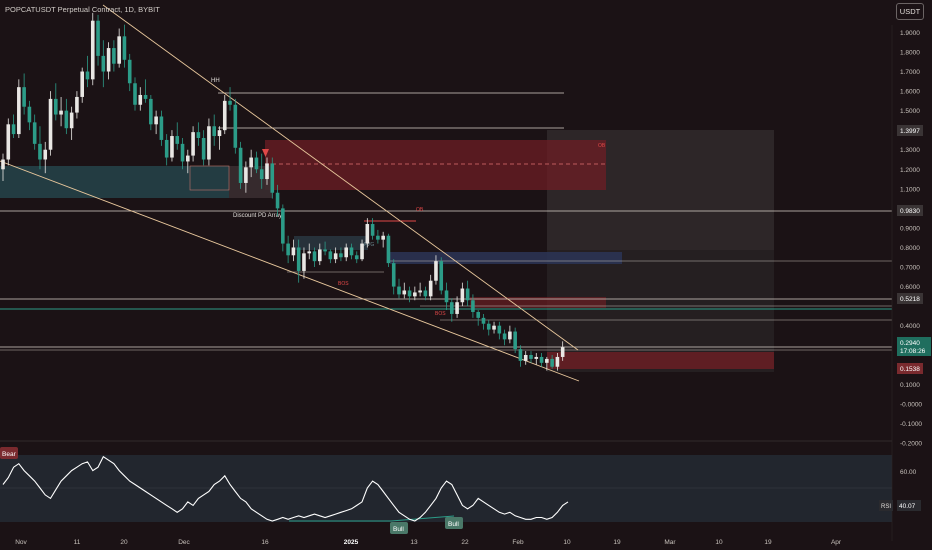  Describe the element at coordinates (215, 81) in the screenshot. I see `hh-label: HH` at that location.